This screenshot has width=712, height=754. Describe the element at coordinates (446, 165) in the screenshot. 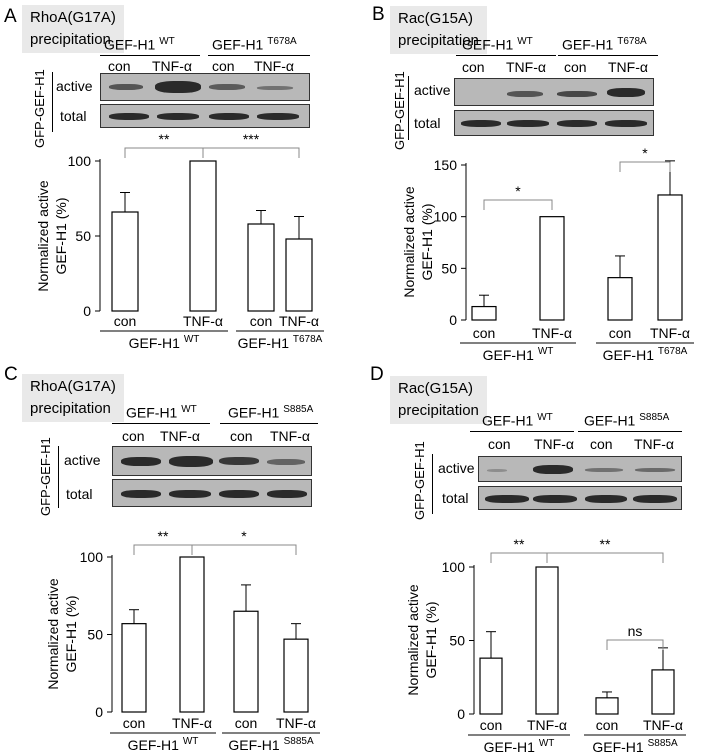

I see `y-tick-label: 150` at that location.